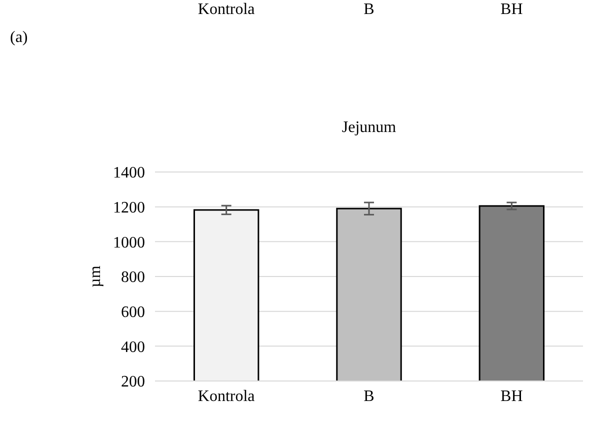 The width and height of the screenshot is (603, 421). What do you see at coordinates (129, 207) in the screenshot?
I see `y-tick-label: 1200` at bounding box center [129, 207].